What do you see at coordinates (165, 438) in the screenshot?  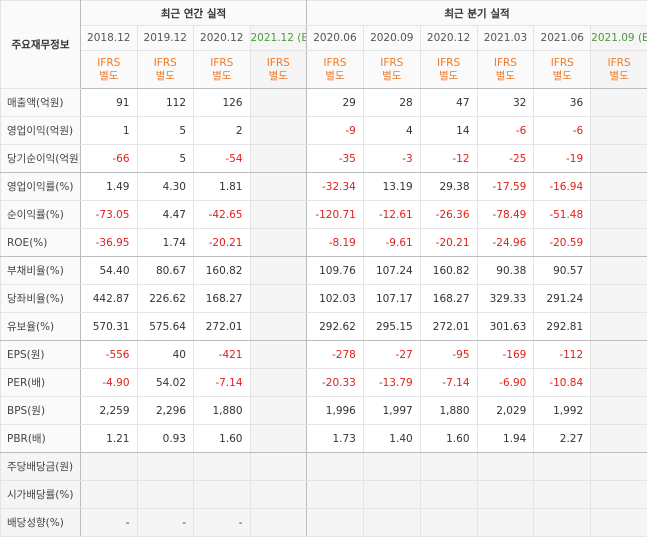 I see `value-cell: 0.93` at bounding box center [165, 438].